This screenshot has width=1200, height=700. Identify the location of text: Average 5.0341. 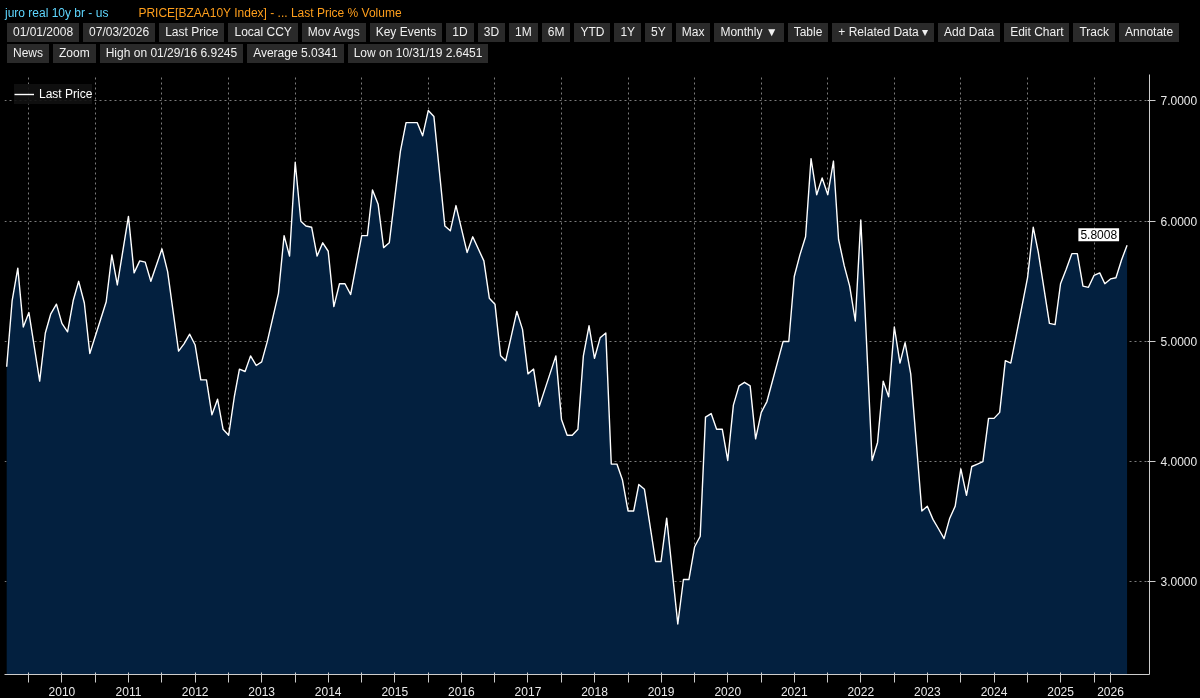
(295, 54).